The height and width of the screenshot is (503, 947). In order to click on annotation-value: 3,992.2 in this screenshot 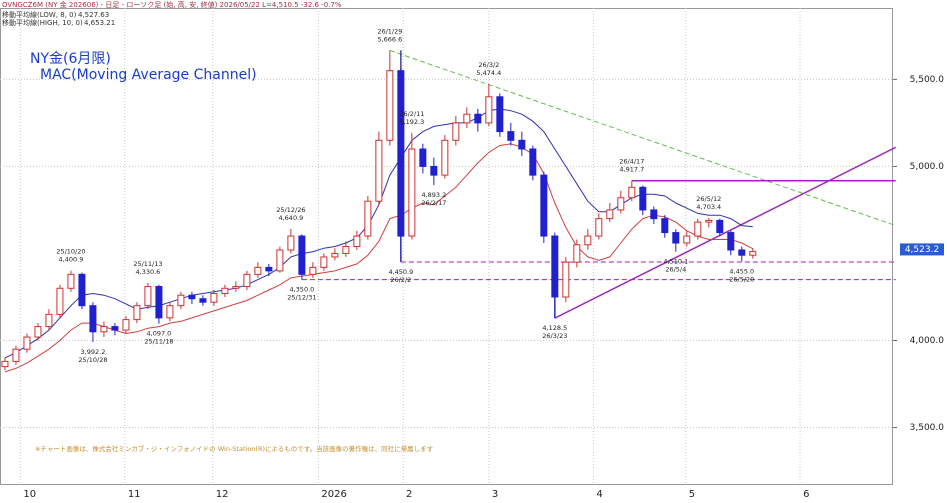, I will do `click(93, 352)`.